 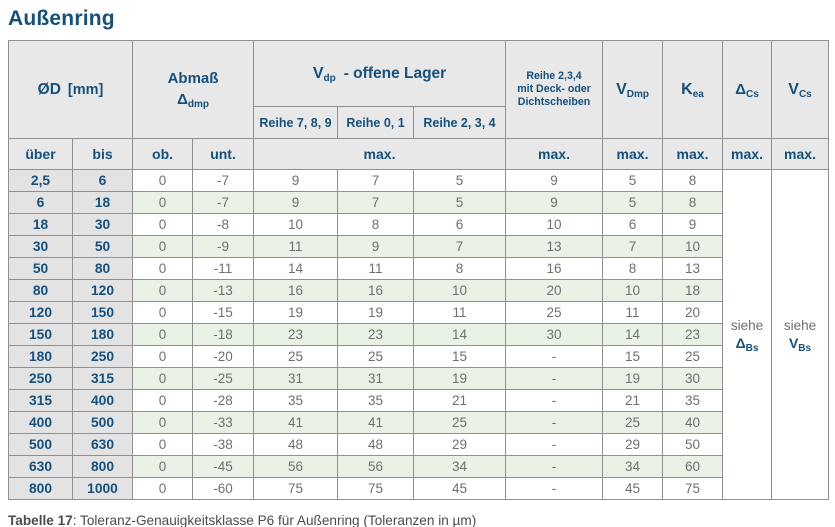 What do you see at coordinates (376, 422) in the screenshot?
I see `tolerance-value-cell: 41` at bounding box center [376, 422].